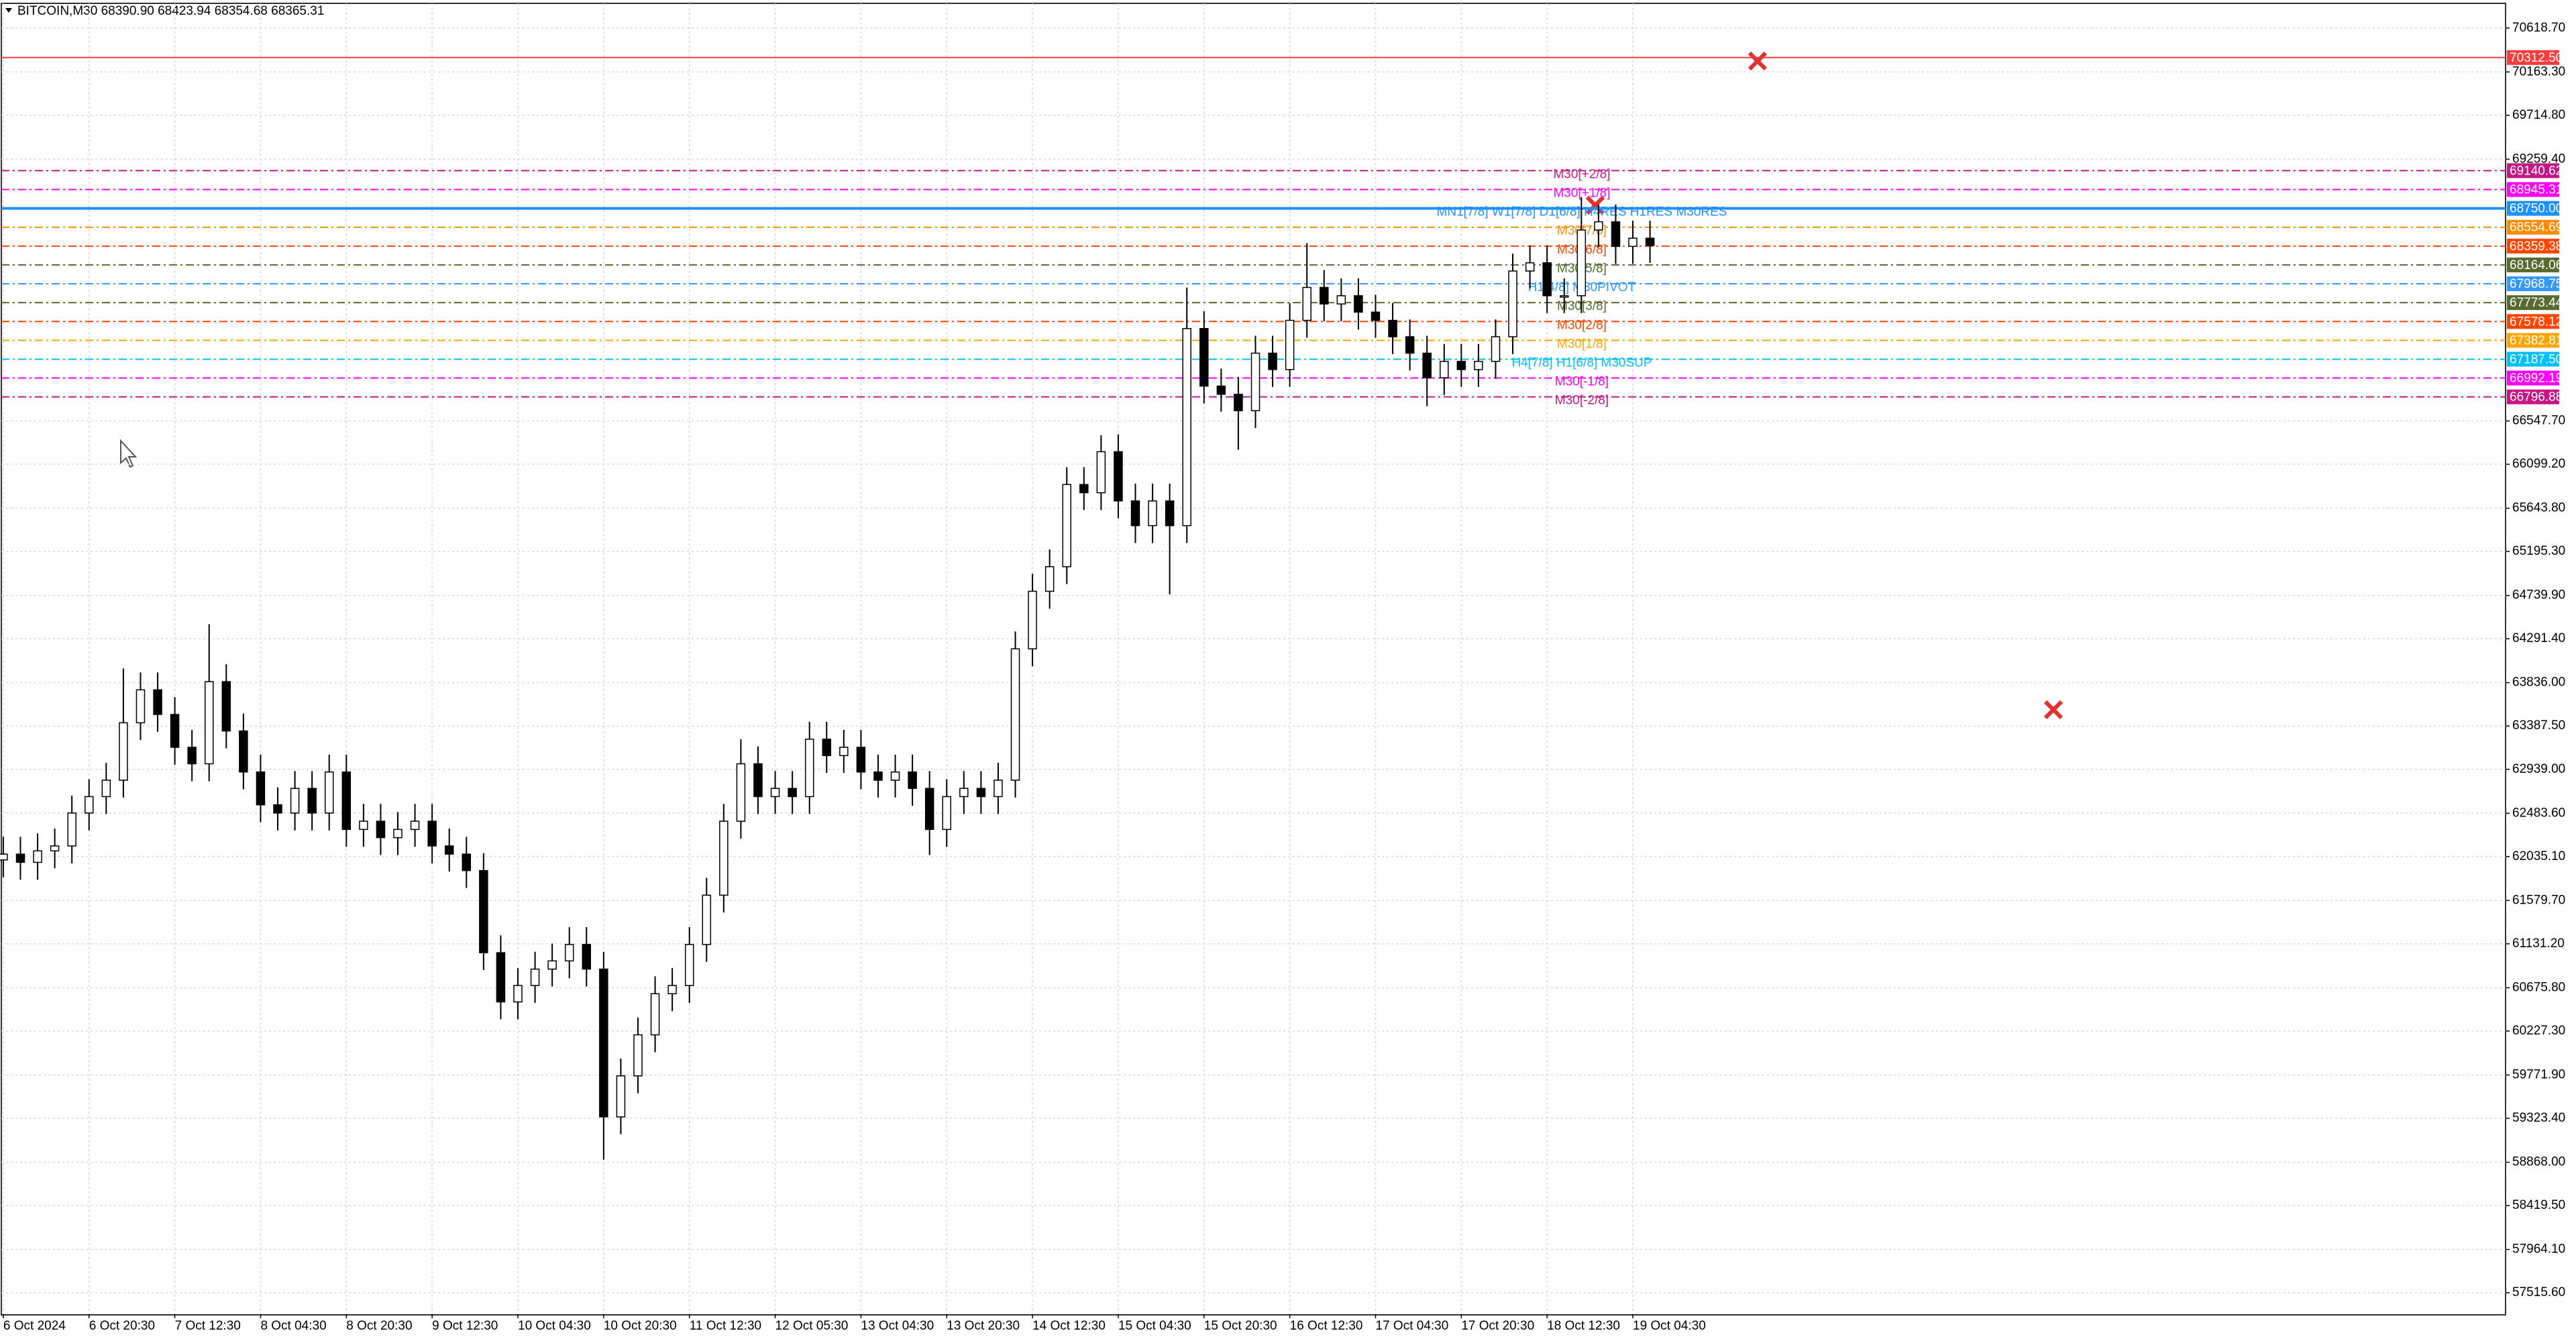  Describe the element at coordinates (640, 1326) in the screenshot. I see `x-tick-label: 10 Oct 20:30` at that location.